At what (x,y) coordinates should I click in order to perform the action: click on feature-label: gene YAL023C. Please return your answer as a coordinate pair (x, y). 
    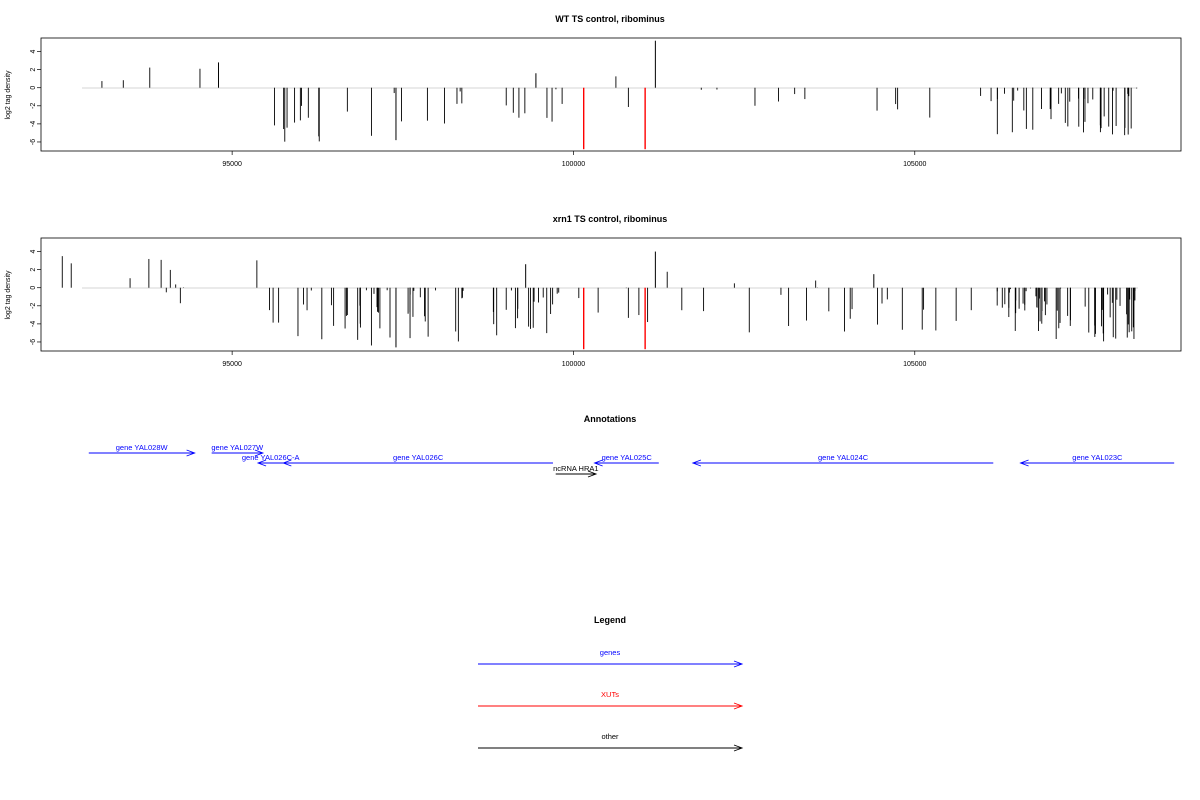
    Looking at the image, I should click on (1097, 457).